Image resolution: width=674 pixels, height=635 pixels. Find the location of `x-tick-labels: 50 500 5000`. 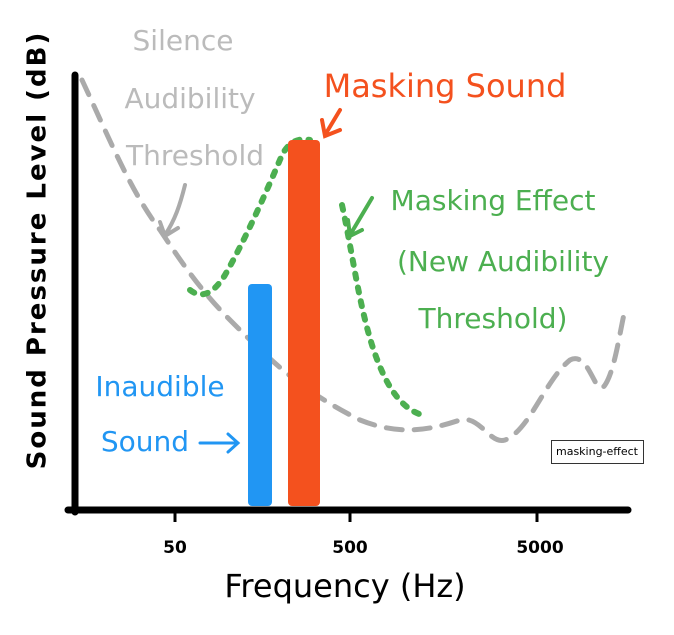

x-tick-labels: 50 500 5000 is located at coordinates (363, 548).